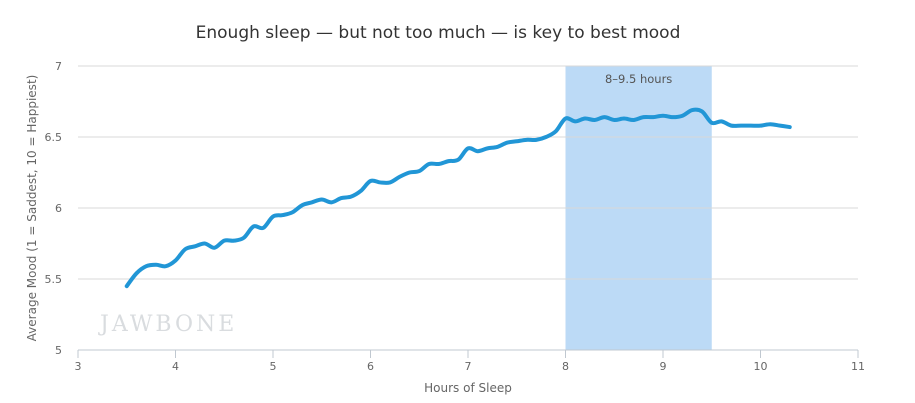  I want to click on band-label: 8–9.5 hours, so click(638, 79).